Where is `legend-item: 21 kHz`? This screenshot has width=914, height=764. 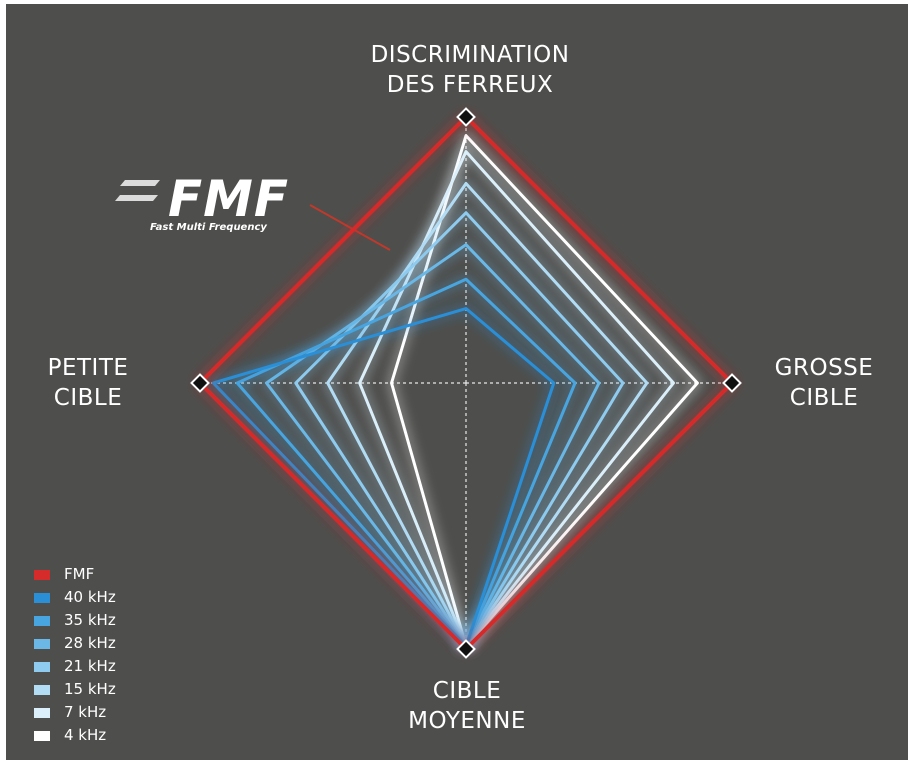 legend-item: 21 kHz is located at coordinates (75, 666).